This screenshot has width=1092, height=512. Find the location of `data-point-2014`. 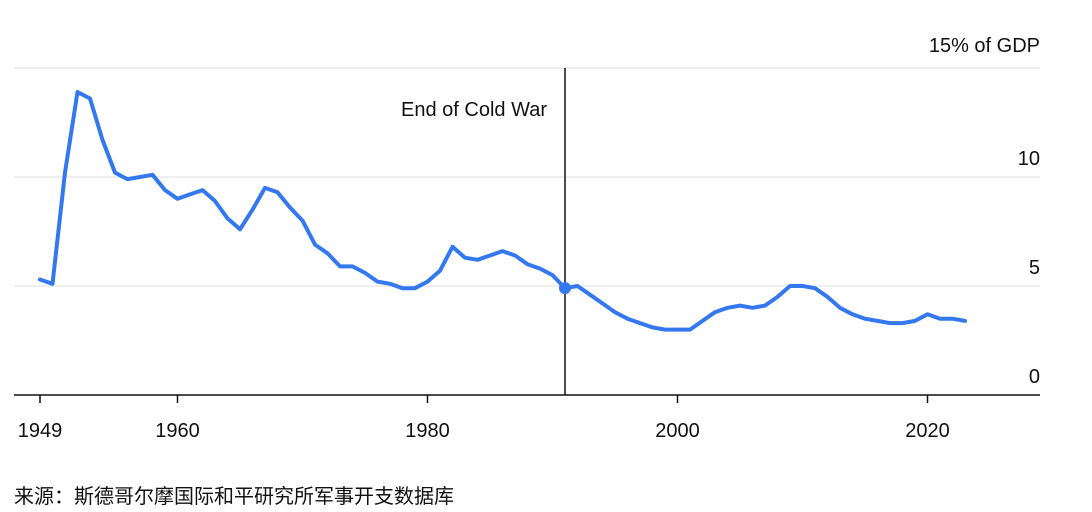

data-point-2014 is located at coordinates (853, 314).